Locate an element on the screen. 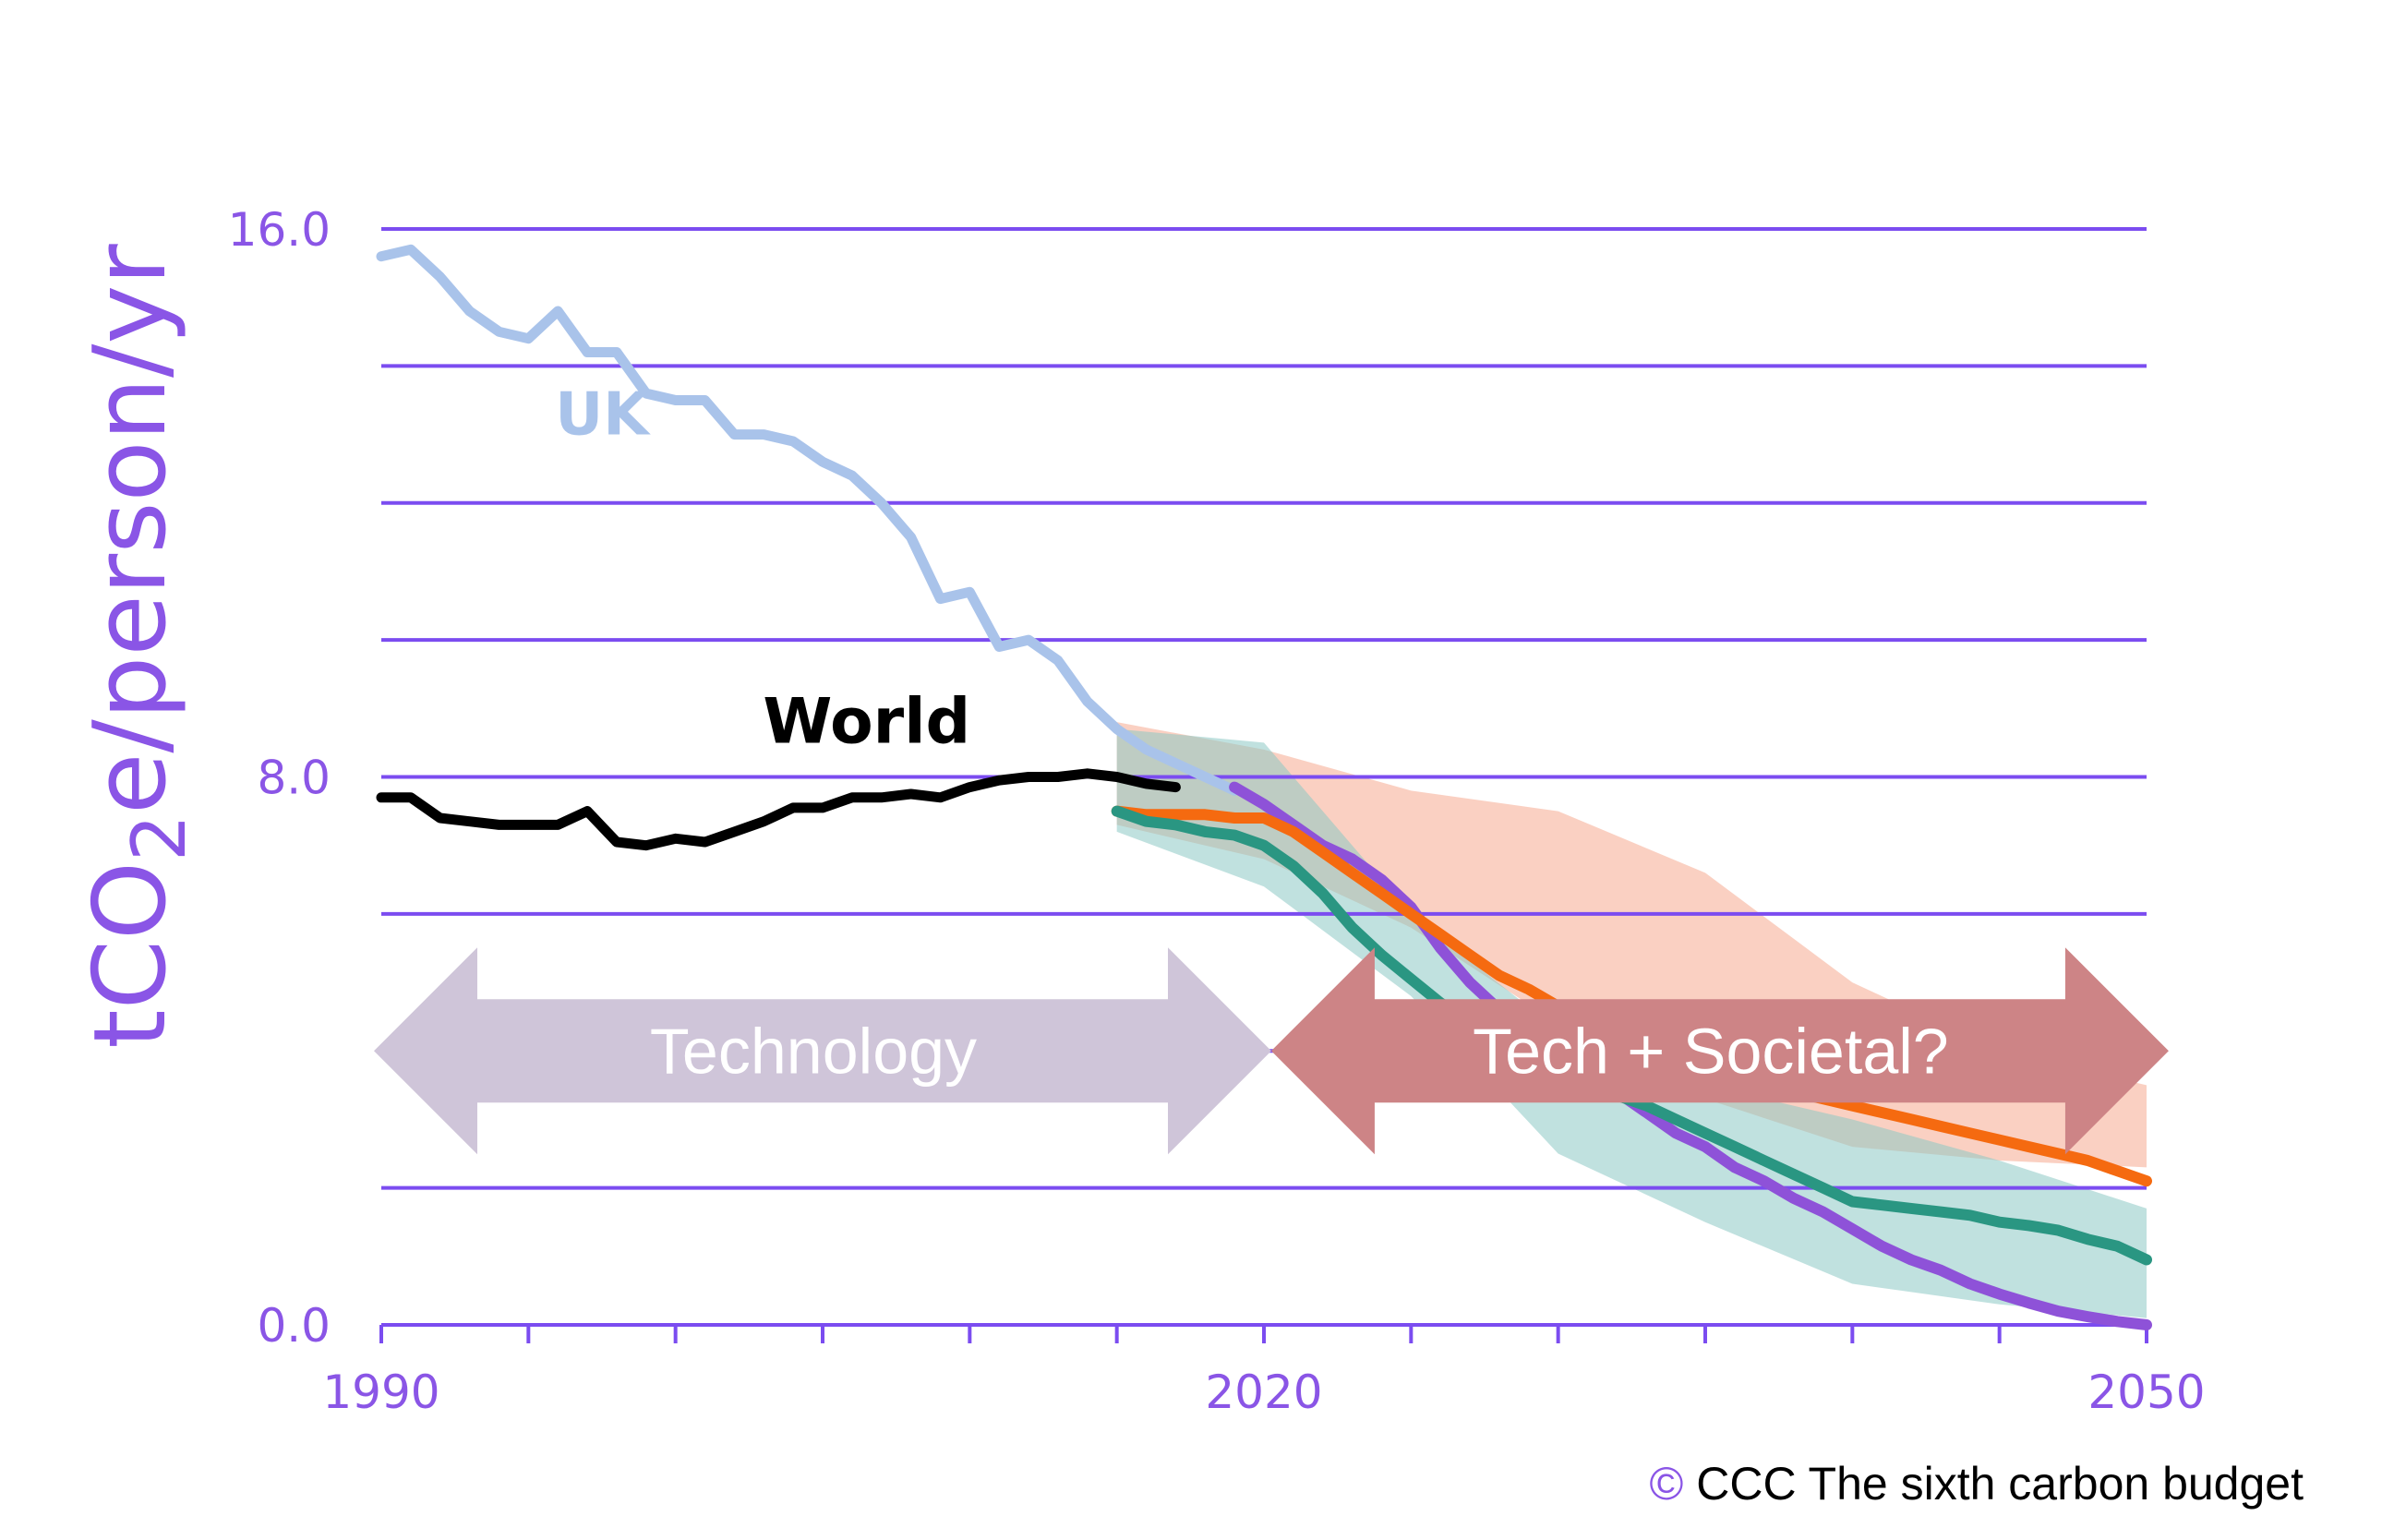 The width and height of the screenshot is (2382, 1540). y-axis-label-main: tCO is located at coordinates (130, 955).